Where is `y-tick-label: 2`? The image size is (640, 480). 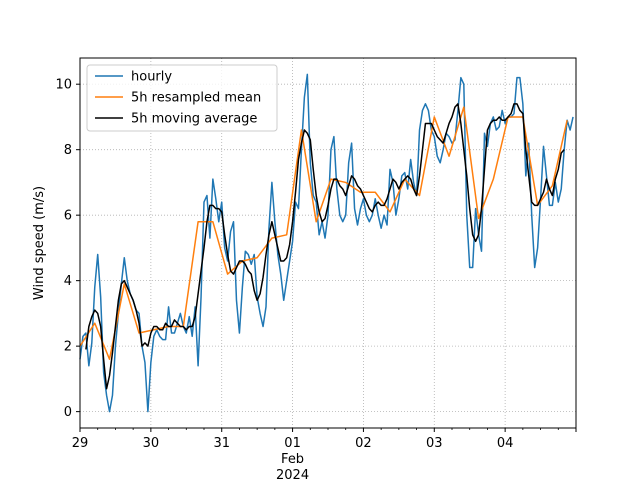 y-tick-label: 2 is located at coordinates (68, 347).